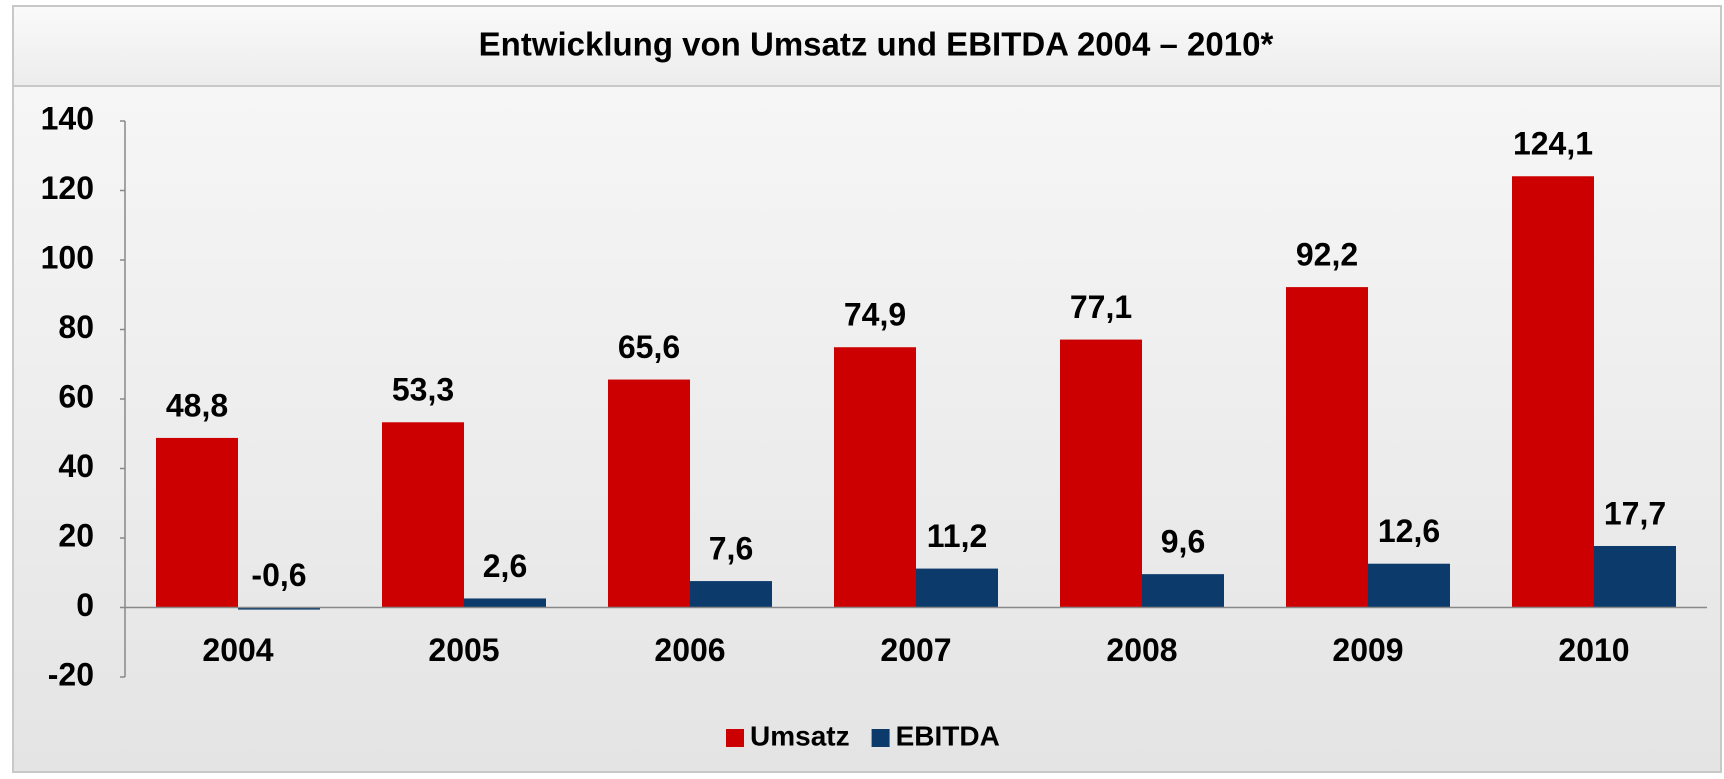 This screenshot has height=779, width=1724. I want to click on data-label: 2,6, so click(505, 566).